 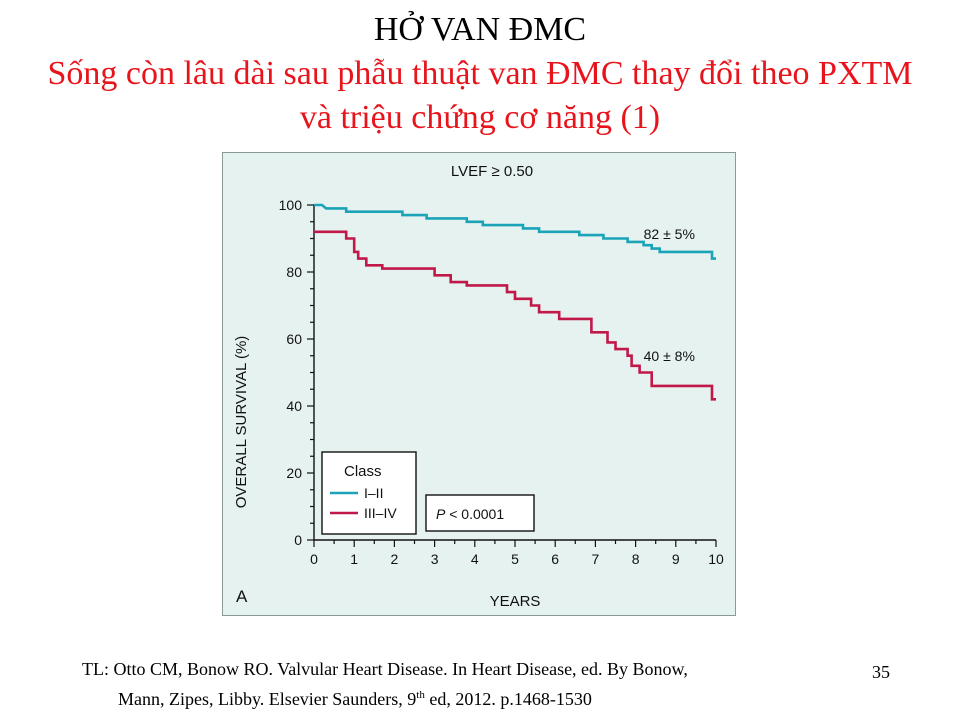 I want to click on legend-label-class-iii-iv: III–IV, so click(x=380, y=513).